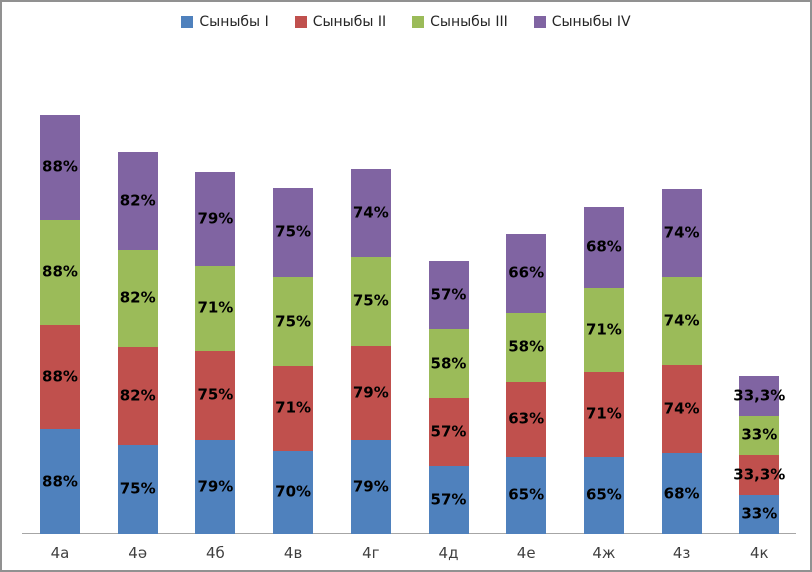  I want to click on legend-item: Сыныбы IV, so click(582, 22).